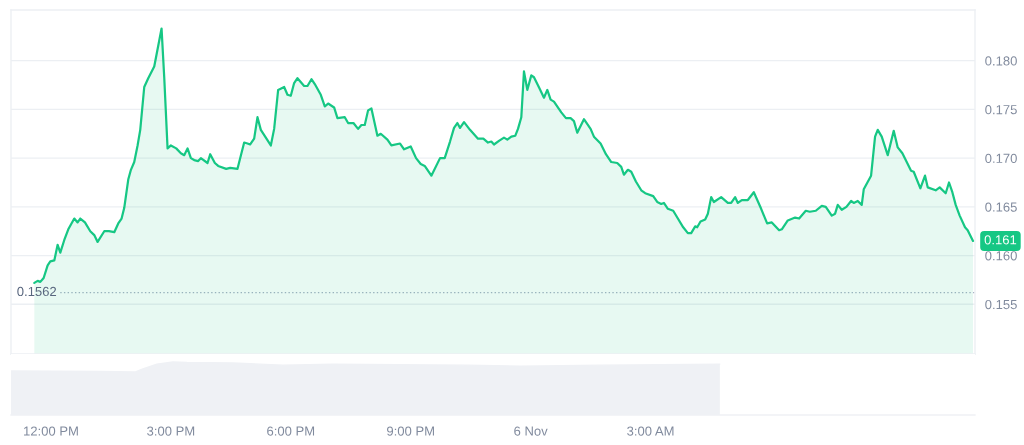  Describe the element at coordinates (1001, 207) in the screenshot. I see `y-tick-label: 0.165` at that location.